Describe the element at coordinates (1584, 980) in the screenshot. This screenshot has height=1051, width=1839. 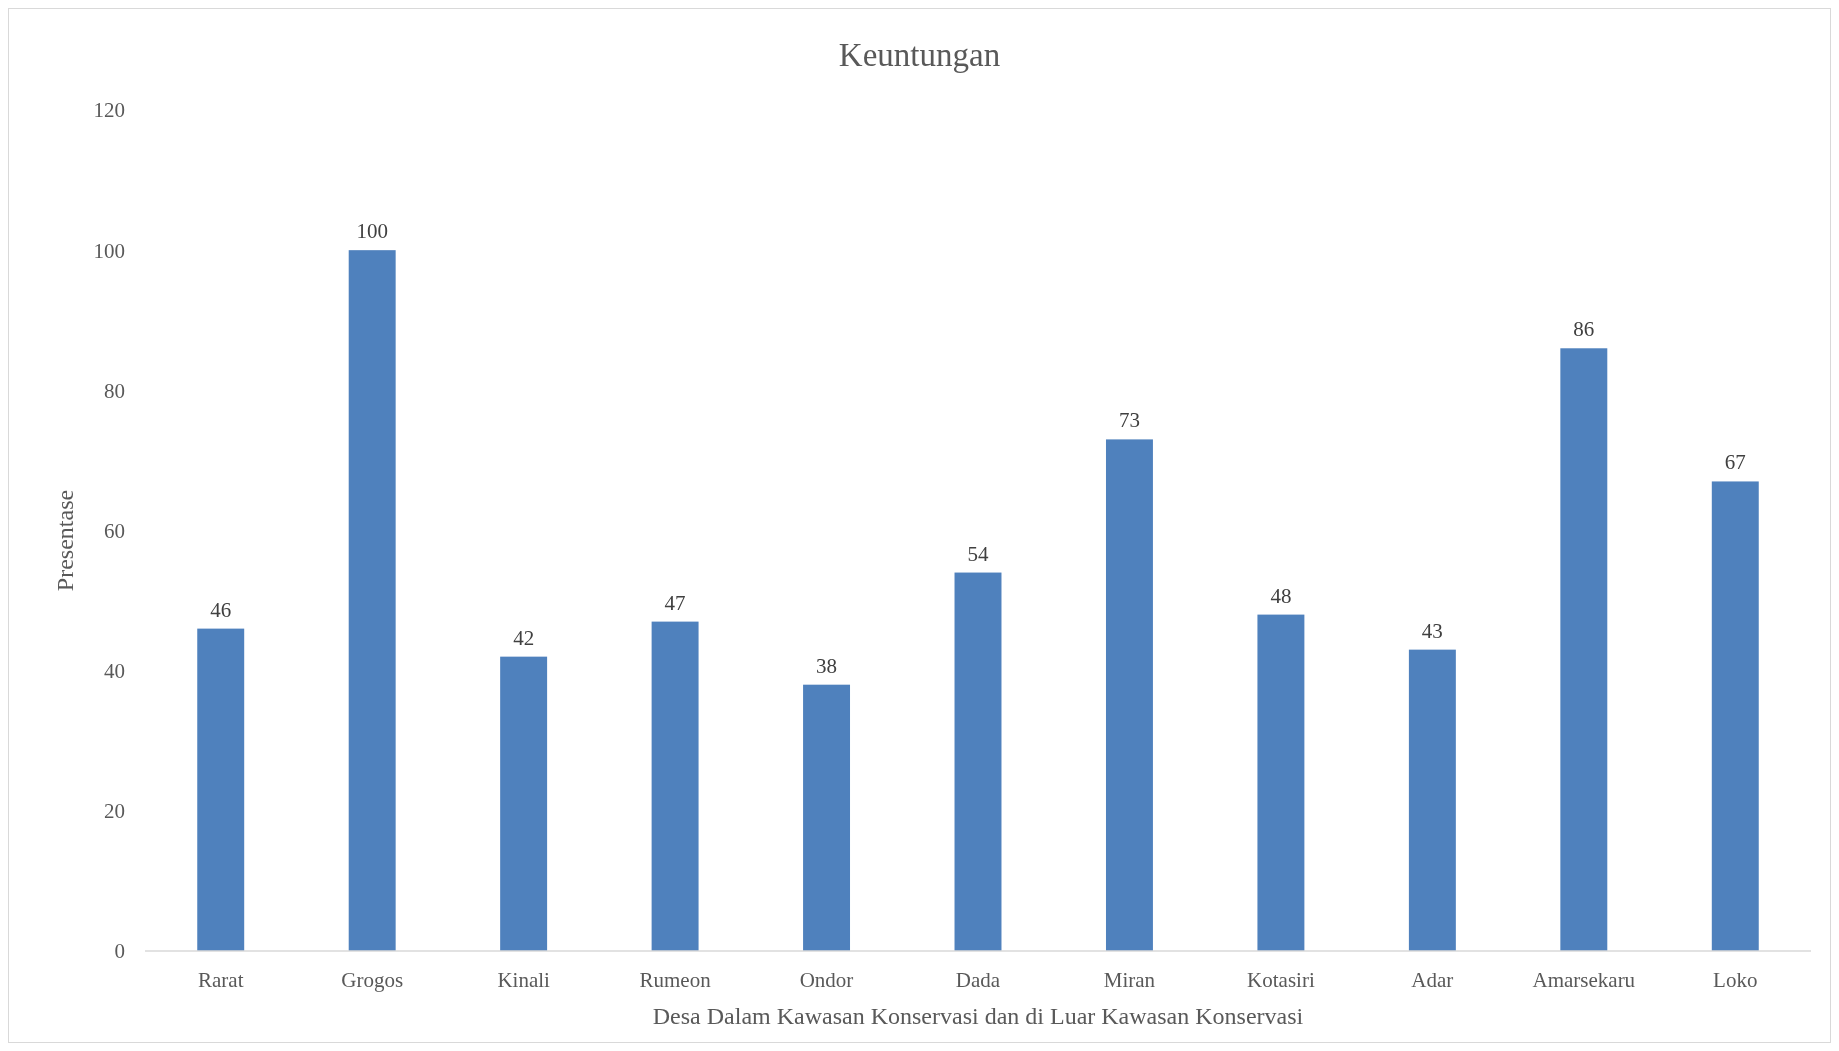
I see `x-tick-label: Amarsekaru` at that location.